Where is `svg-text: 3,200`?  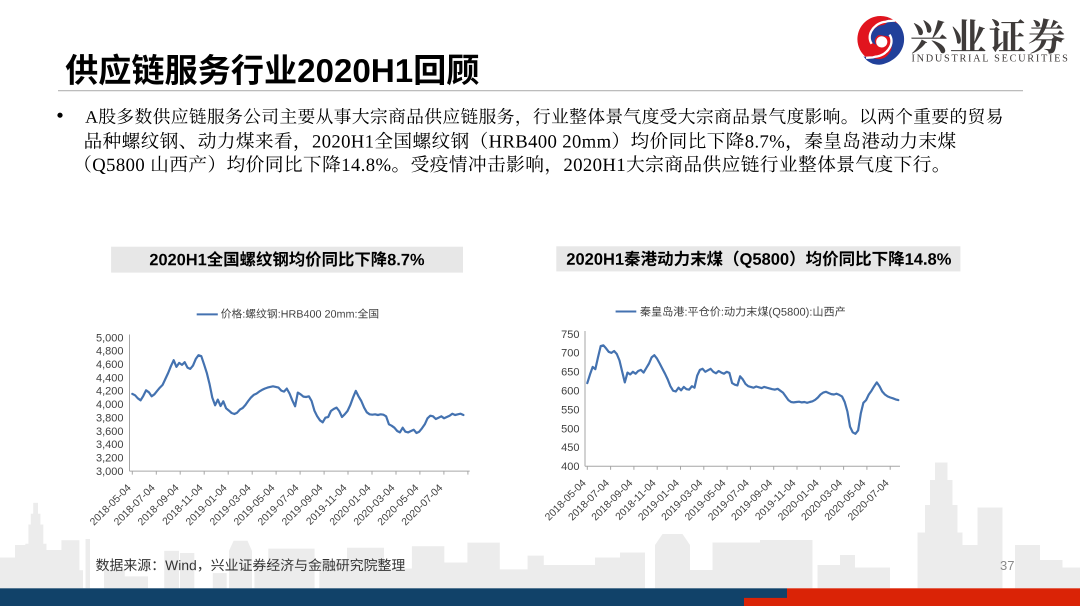 svg-text: 3,200 is located at coordinates (110, 459).